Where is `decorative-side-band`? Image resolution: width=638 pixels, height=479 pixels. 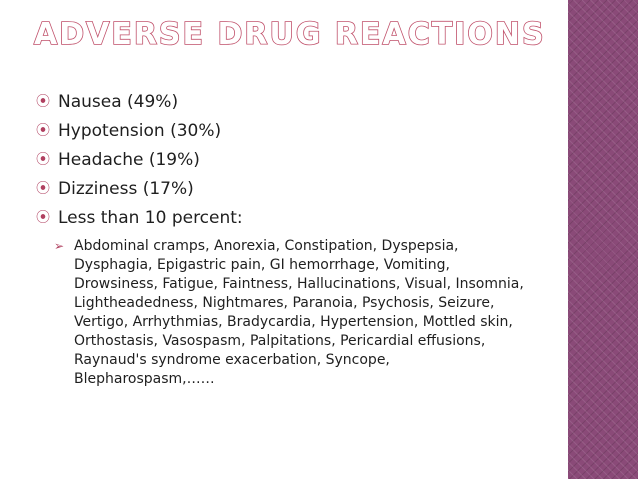 decorative-side-band is located at coordinates (603, 239).